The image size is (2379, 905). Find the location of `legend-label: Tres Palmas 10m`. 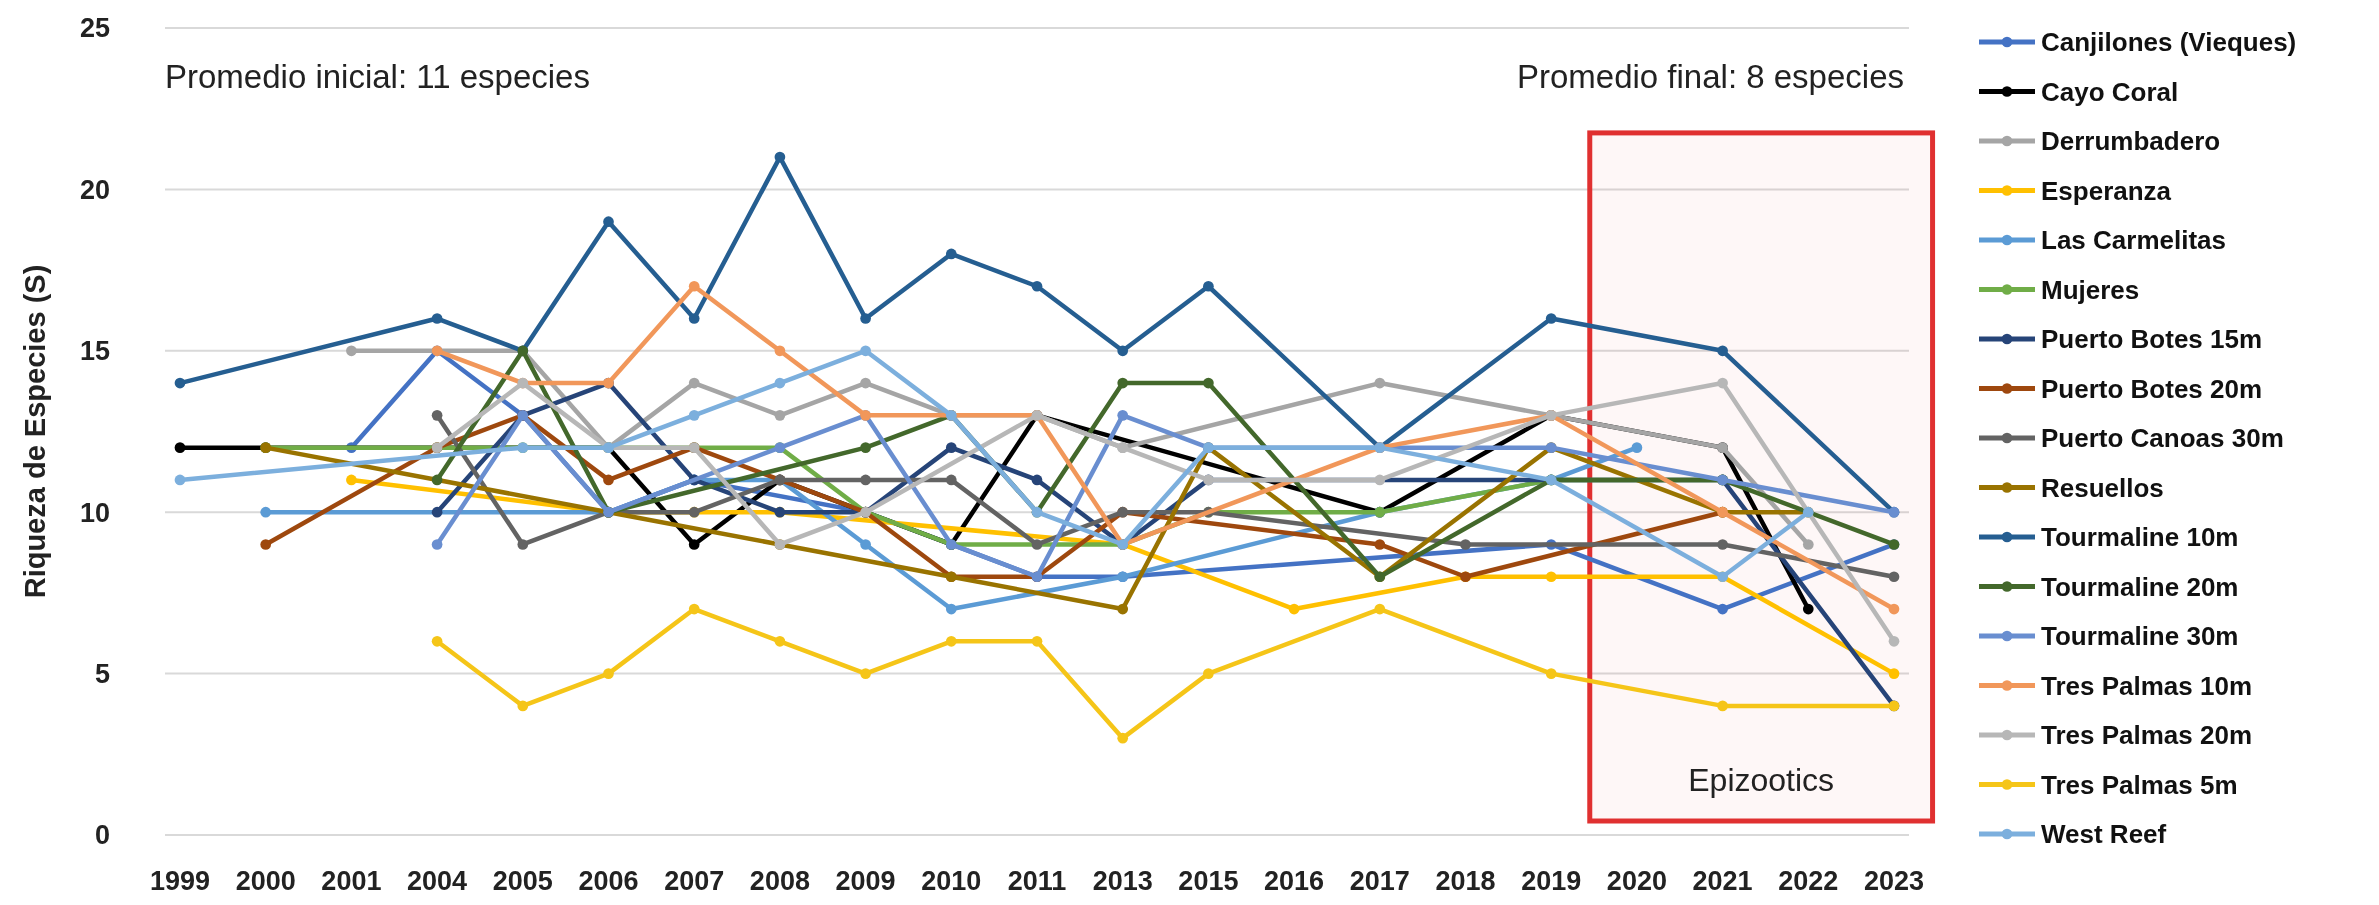

legend-label: Tres Palmas 10m is located at coordinates (2147, 685).